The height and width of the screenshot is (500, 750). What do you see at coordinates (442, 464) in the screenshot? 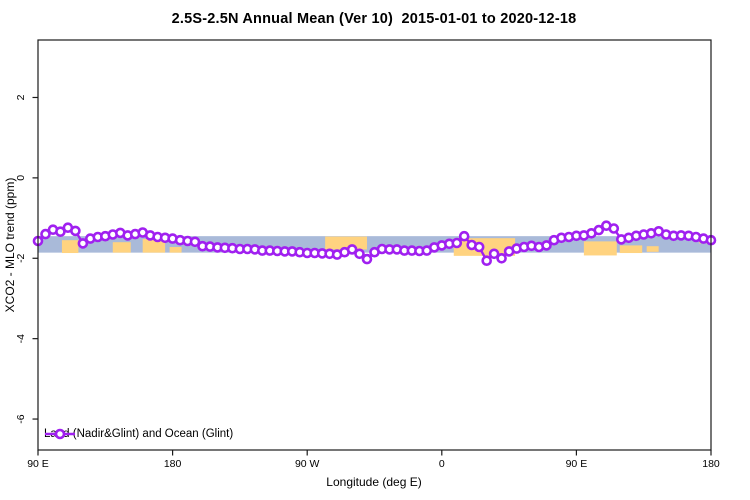
I see `x-tick-label: 0` at bounding box center [442, 464].